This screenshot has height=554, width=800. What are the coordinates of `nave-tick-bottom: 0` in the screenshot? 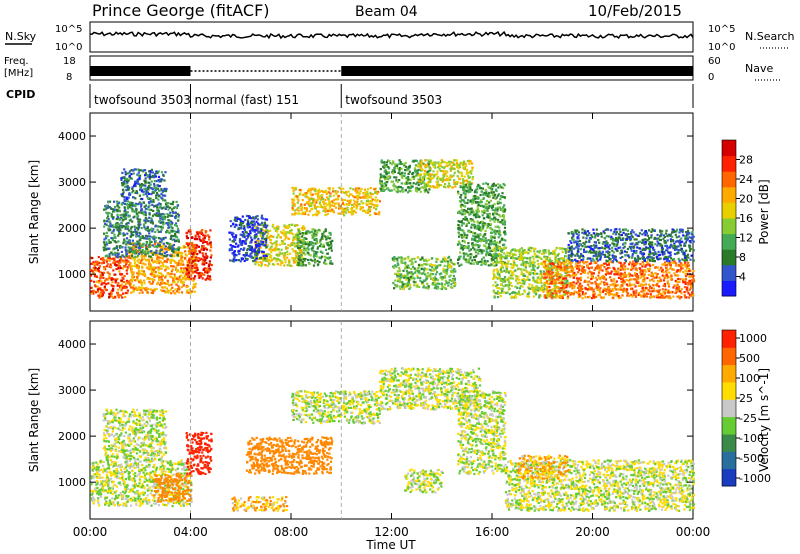 It's located at (711, 77).